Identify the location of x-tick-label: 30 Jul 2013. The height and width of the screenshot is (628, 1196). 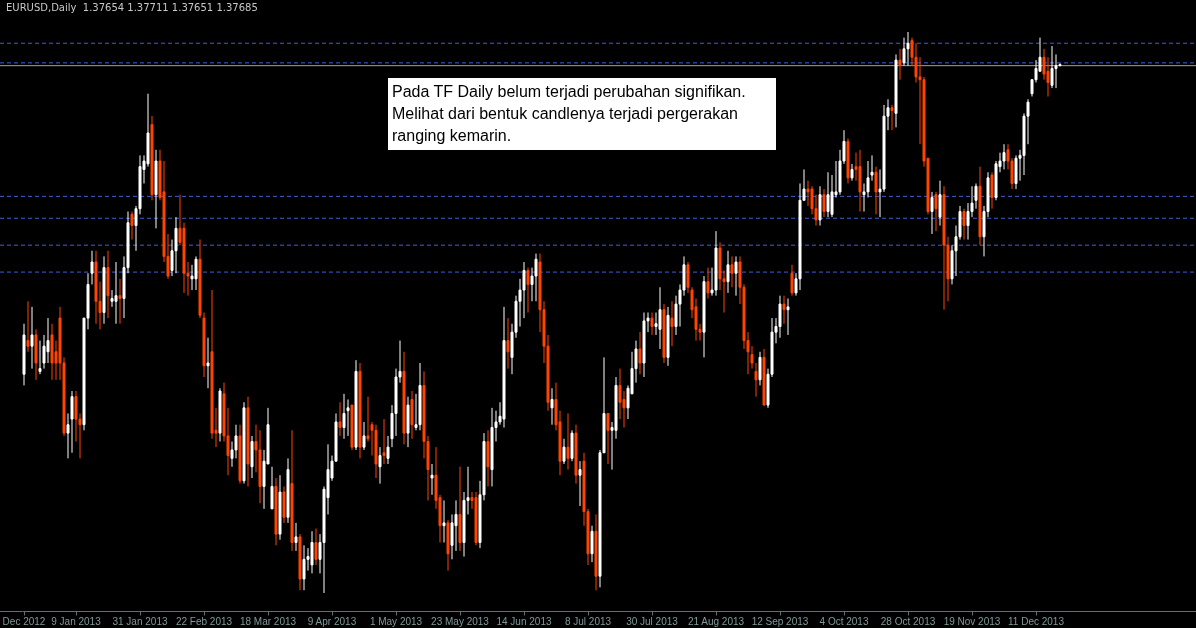
(652, 621).